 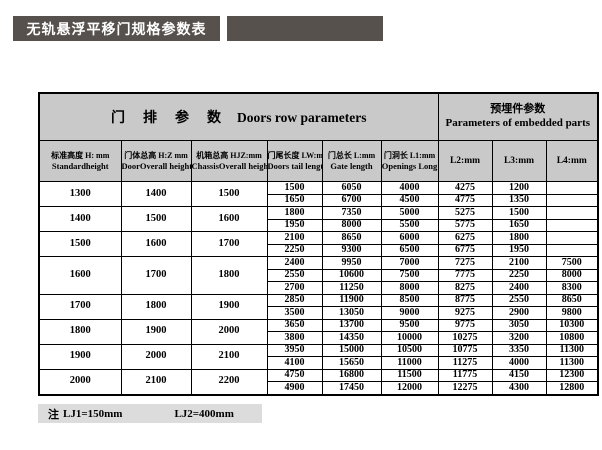 I want to click on table-row: 2550 10600 7500 7775 2250 8000, so click(x=319, y=275).